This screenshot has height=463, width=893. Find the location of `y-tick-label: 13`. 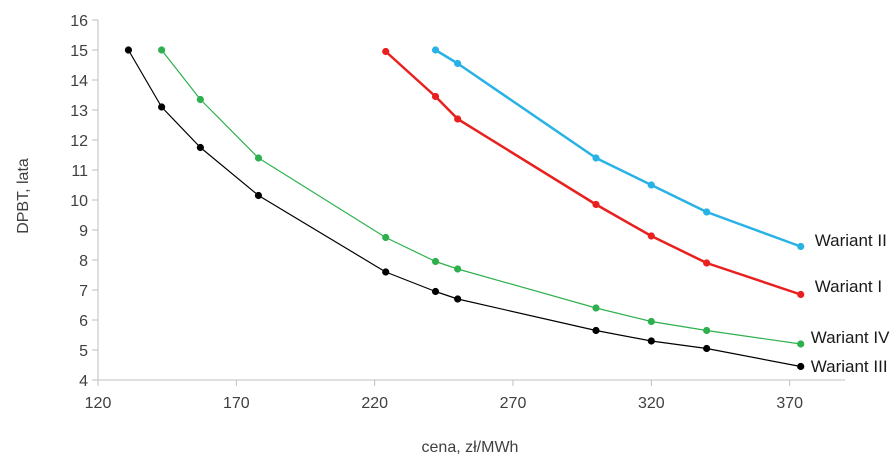

y-tick-label: 13 is located at coordinates (79, 111).